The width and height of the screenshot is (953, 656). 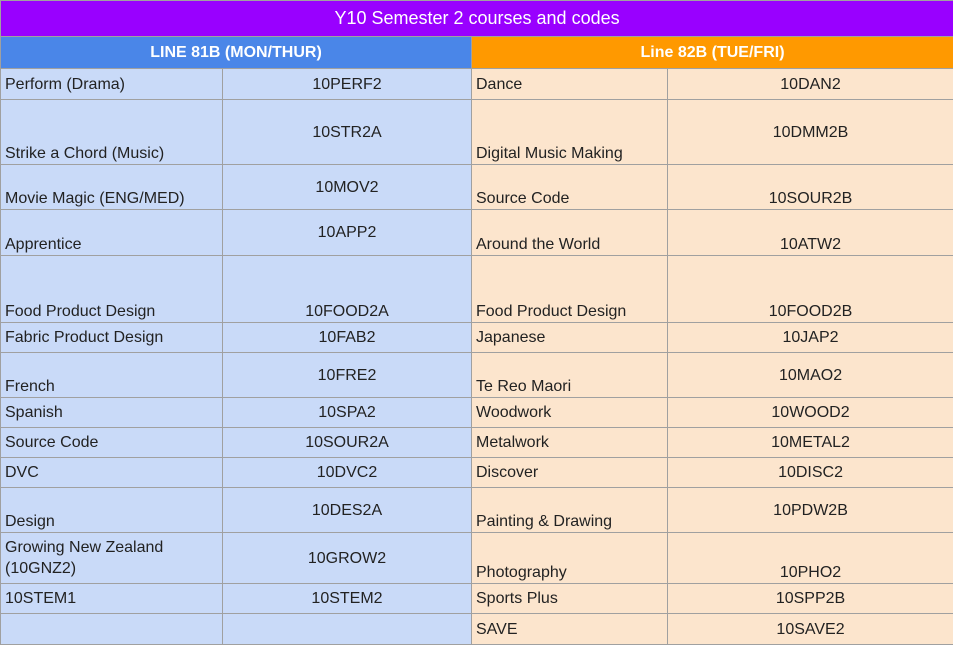 I want to click on course-code: 10FAB2, so click(x=347, y=337).